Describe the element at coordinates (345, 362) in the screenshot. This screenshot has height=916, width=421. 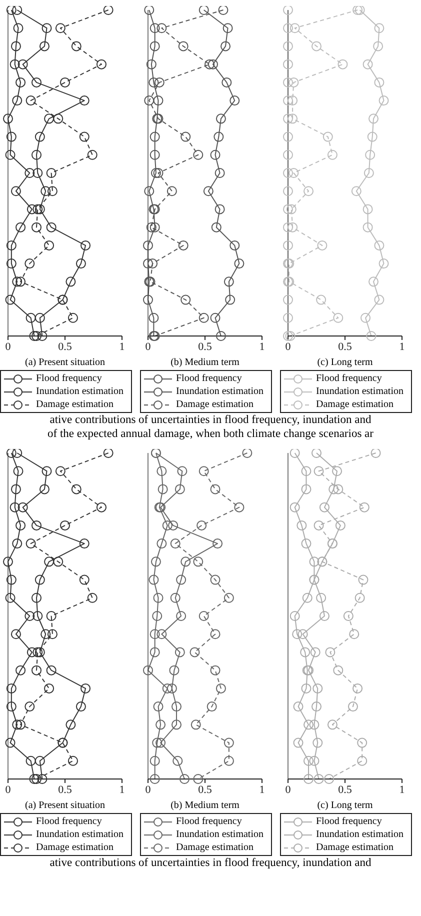
I see `x-axis-title: (c) Long term` at that location.